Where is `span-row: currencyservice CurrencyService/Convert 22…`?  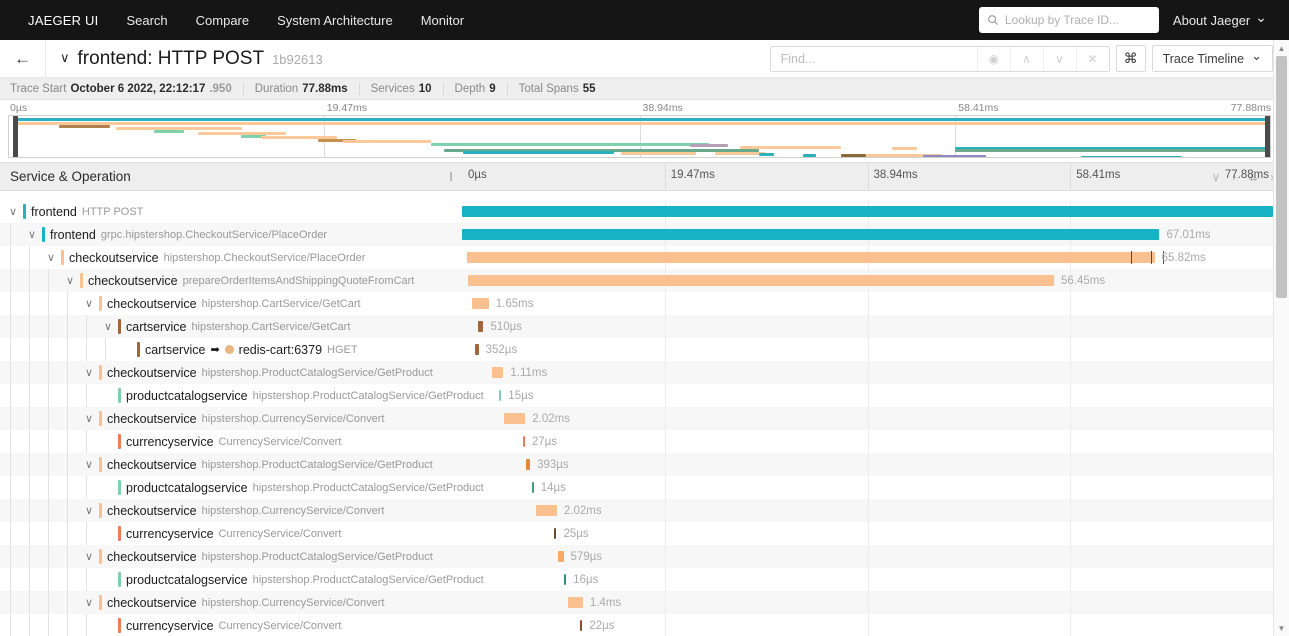
span-row: currencyservice CurrencyService/Convert 22… is located at coordinates (644, 625).